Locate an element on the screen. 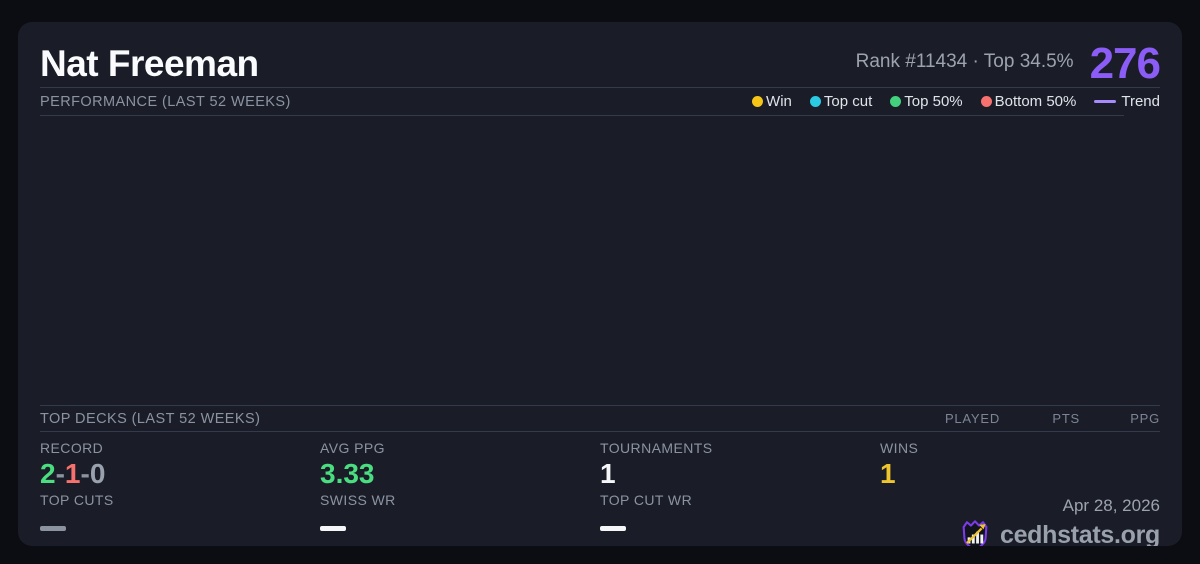 This screenshot has width=1200, height=564. legend-item-trend: Trend is located at coordinates (1127, 101).